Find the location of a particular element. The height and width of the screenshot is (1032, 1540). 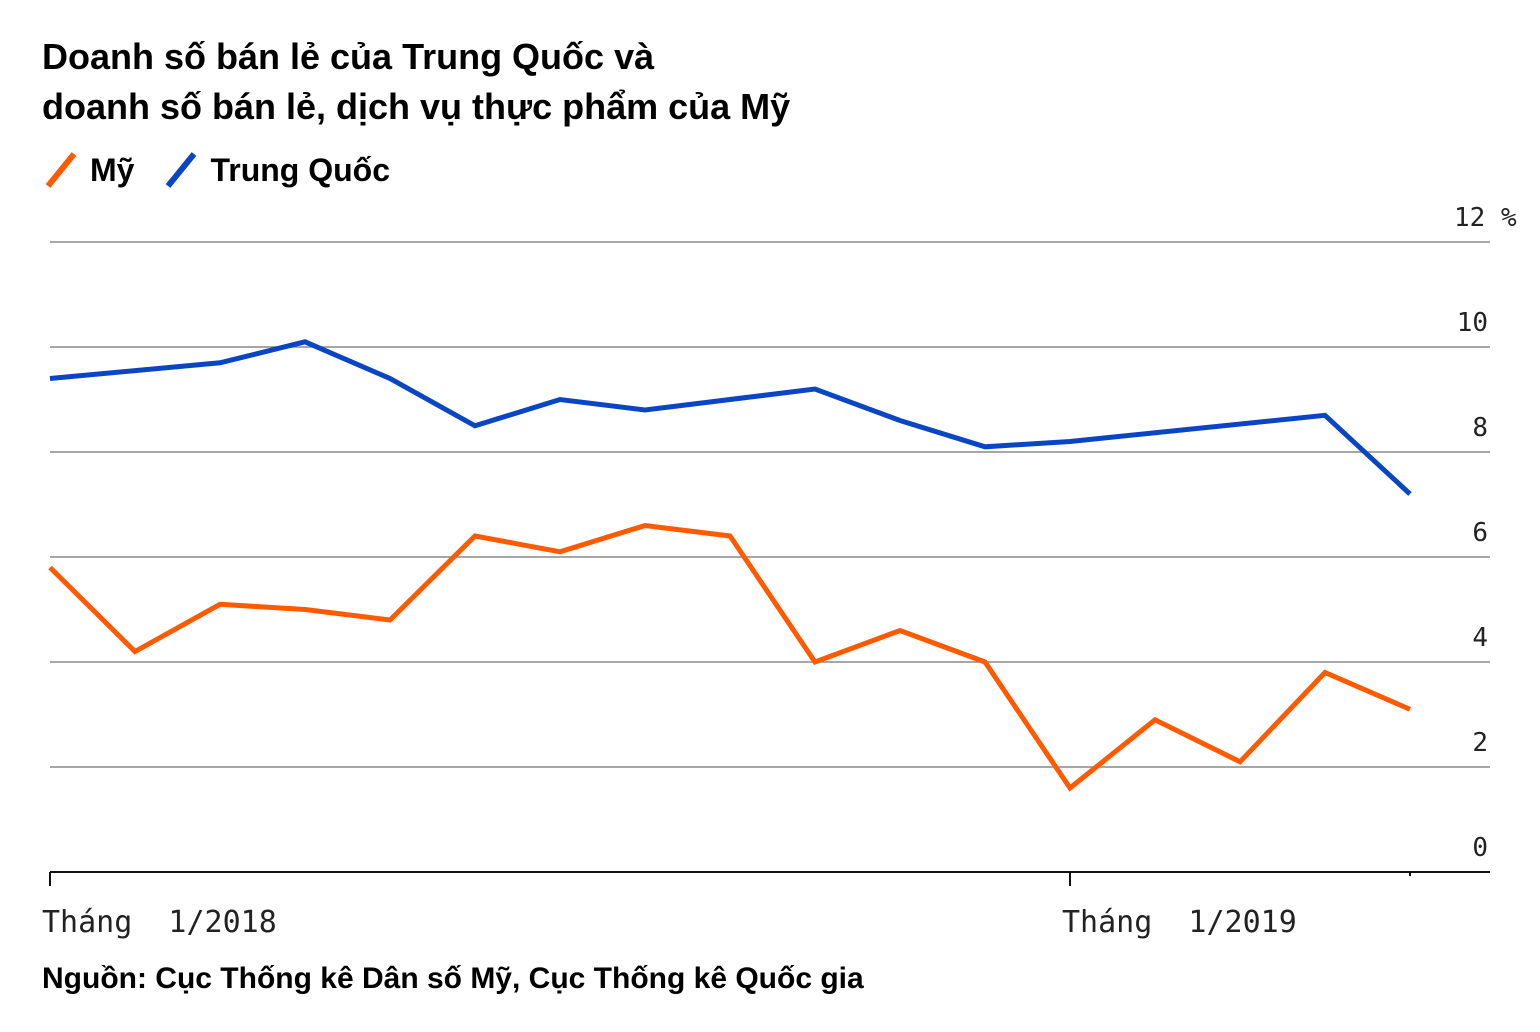

series-line-trung-quoc is located at coordinates (730, 417).